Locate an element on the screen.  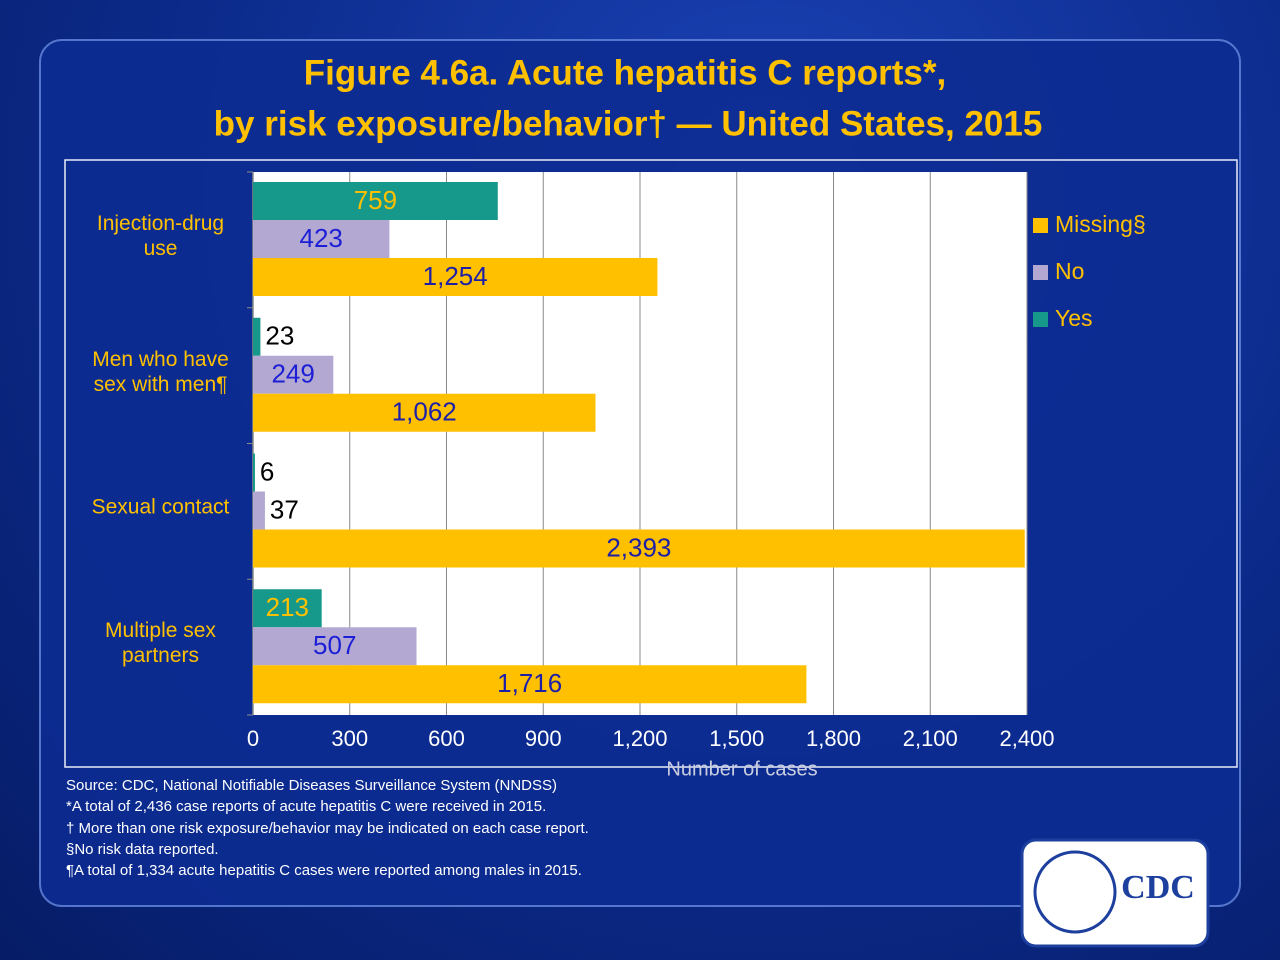
x-tick-label: 1,500 is located at coordinates (736, 738).